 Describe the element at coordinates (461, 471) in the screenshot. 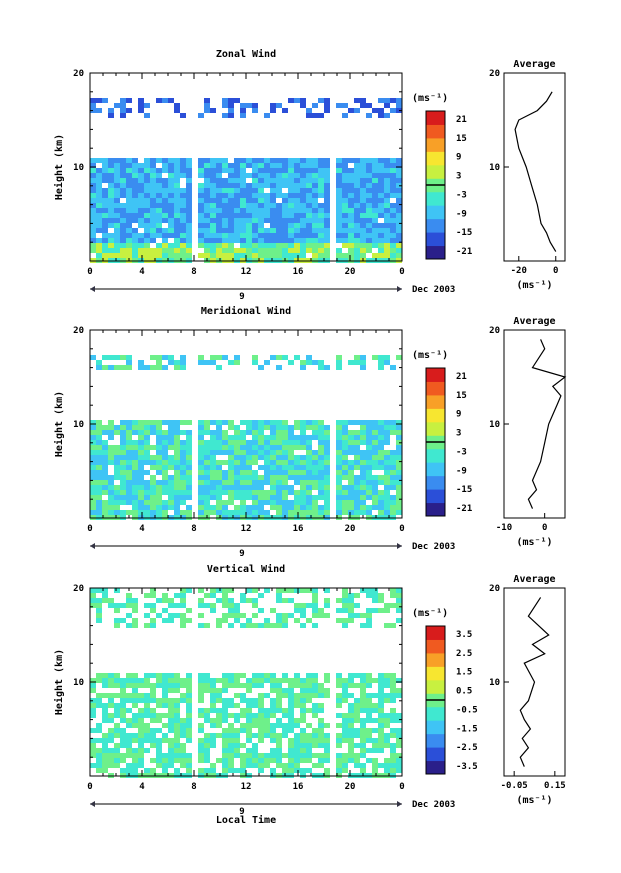

I see `colorbar-tick-label: -9` at that location.